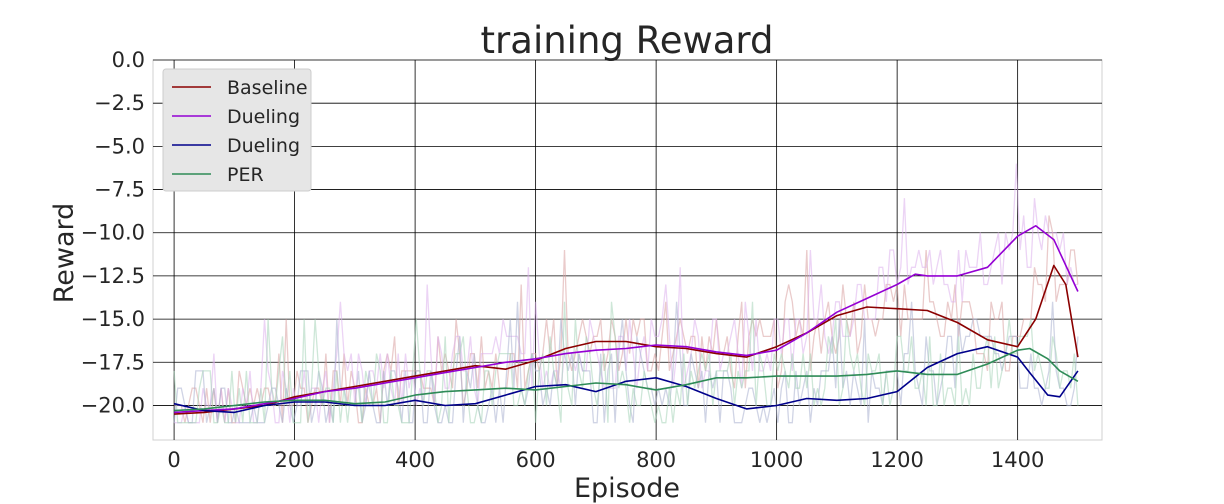 Image resolution: width=1224 pixels, height=504 pixels. I want to click on y-tick-label: −17.5, so click(113, 362).